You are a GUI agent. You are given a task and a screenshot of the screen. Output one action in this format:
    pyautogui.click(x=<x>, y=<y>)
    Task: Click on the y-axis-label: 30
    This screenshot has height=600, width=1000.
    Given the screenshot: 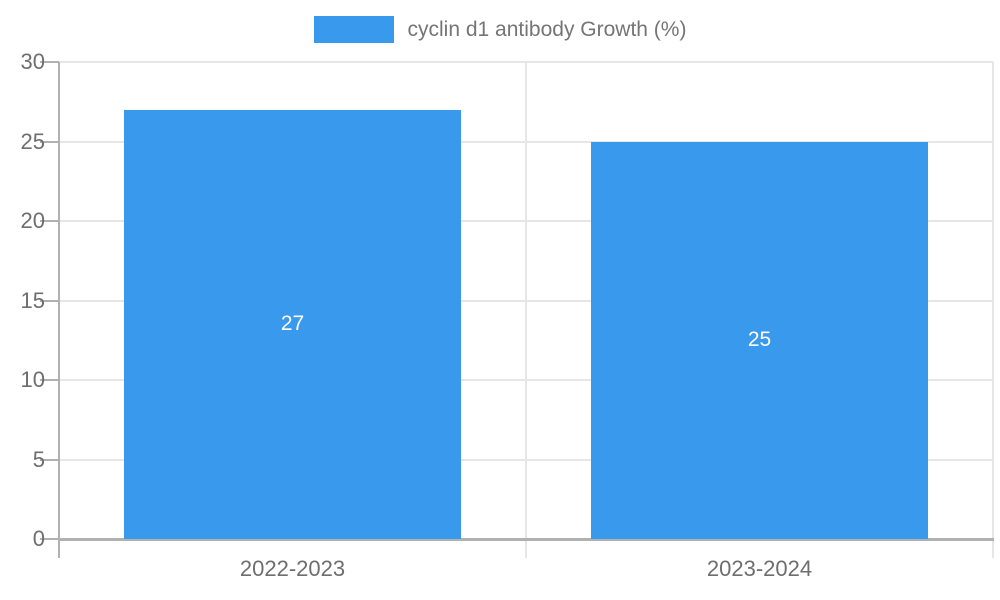 What is the action you would take?
    pyautogui.click(x=32, y=61)
    